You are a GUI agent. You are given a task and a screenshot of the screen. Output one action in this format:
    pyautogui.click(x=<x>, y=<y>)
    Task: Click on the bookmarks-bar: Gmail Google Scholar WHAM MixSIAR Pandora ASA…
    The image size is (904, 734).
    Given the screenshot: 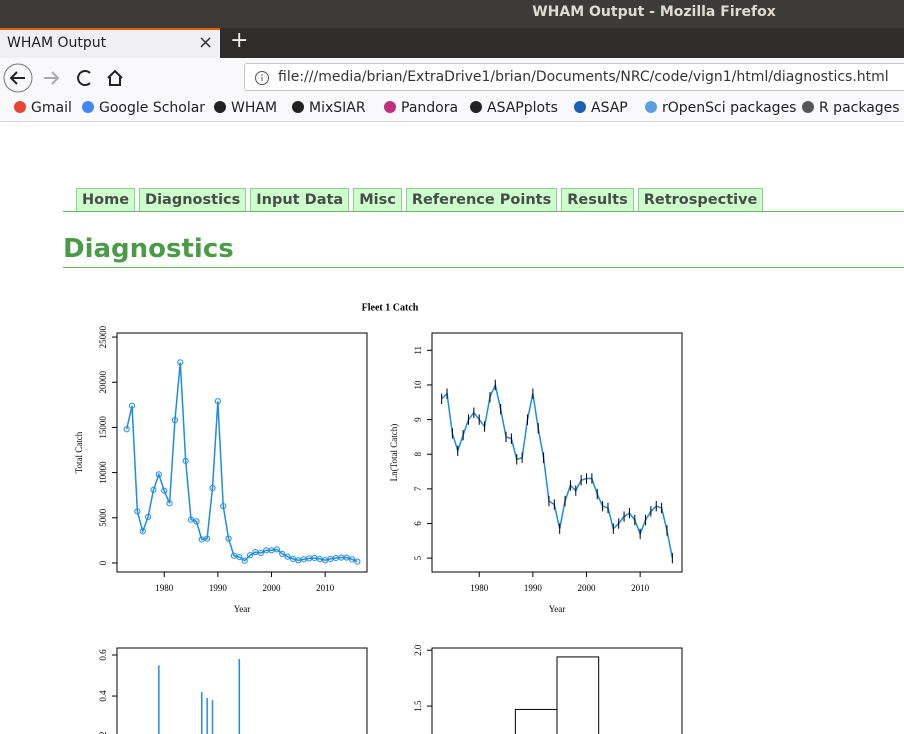 What is the action you would take?
    pyautogui.click(x=452, y=109)
    